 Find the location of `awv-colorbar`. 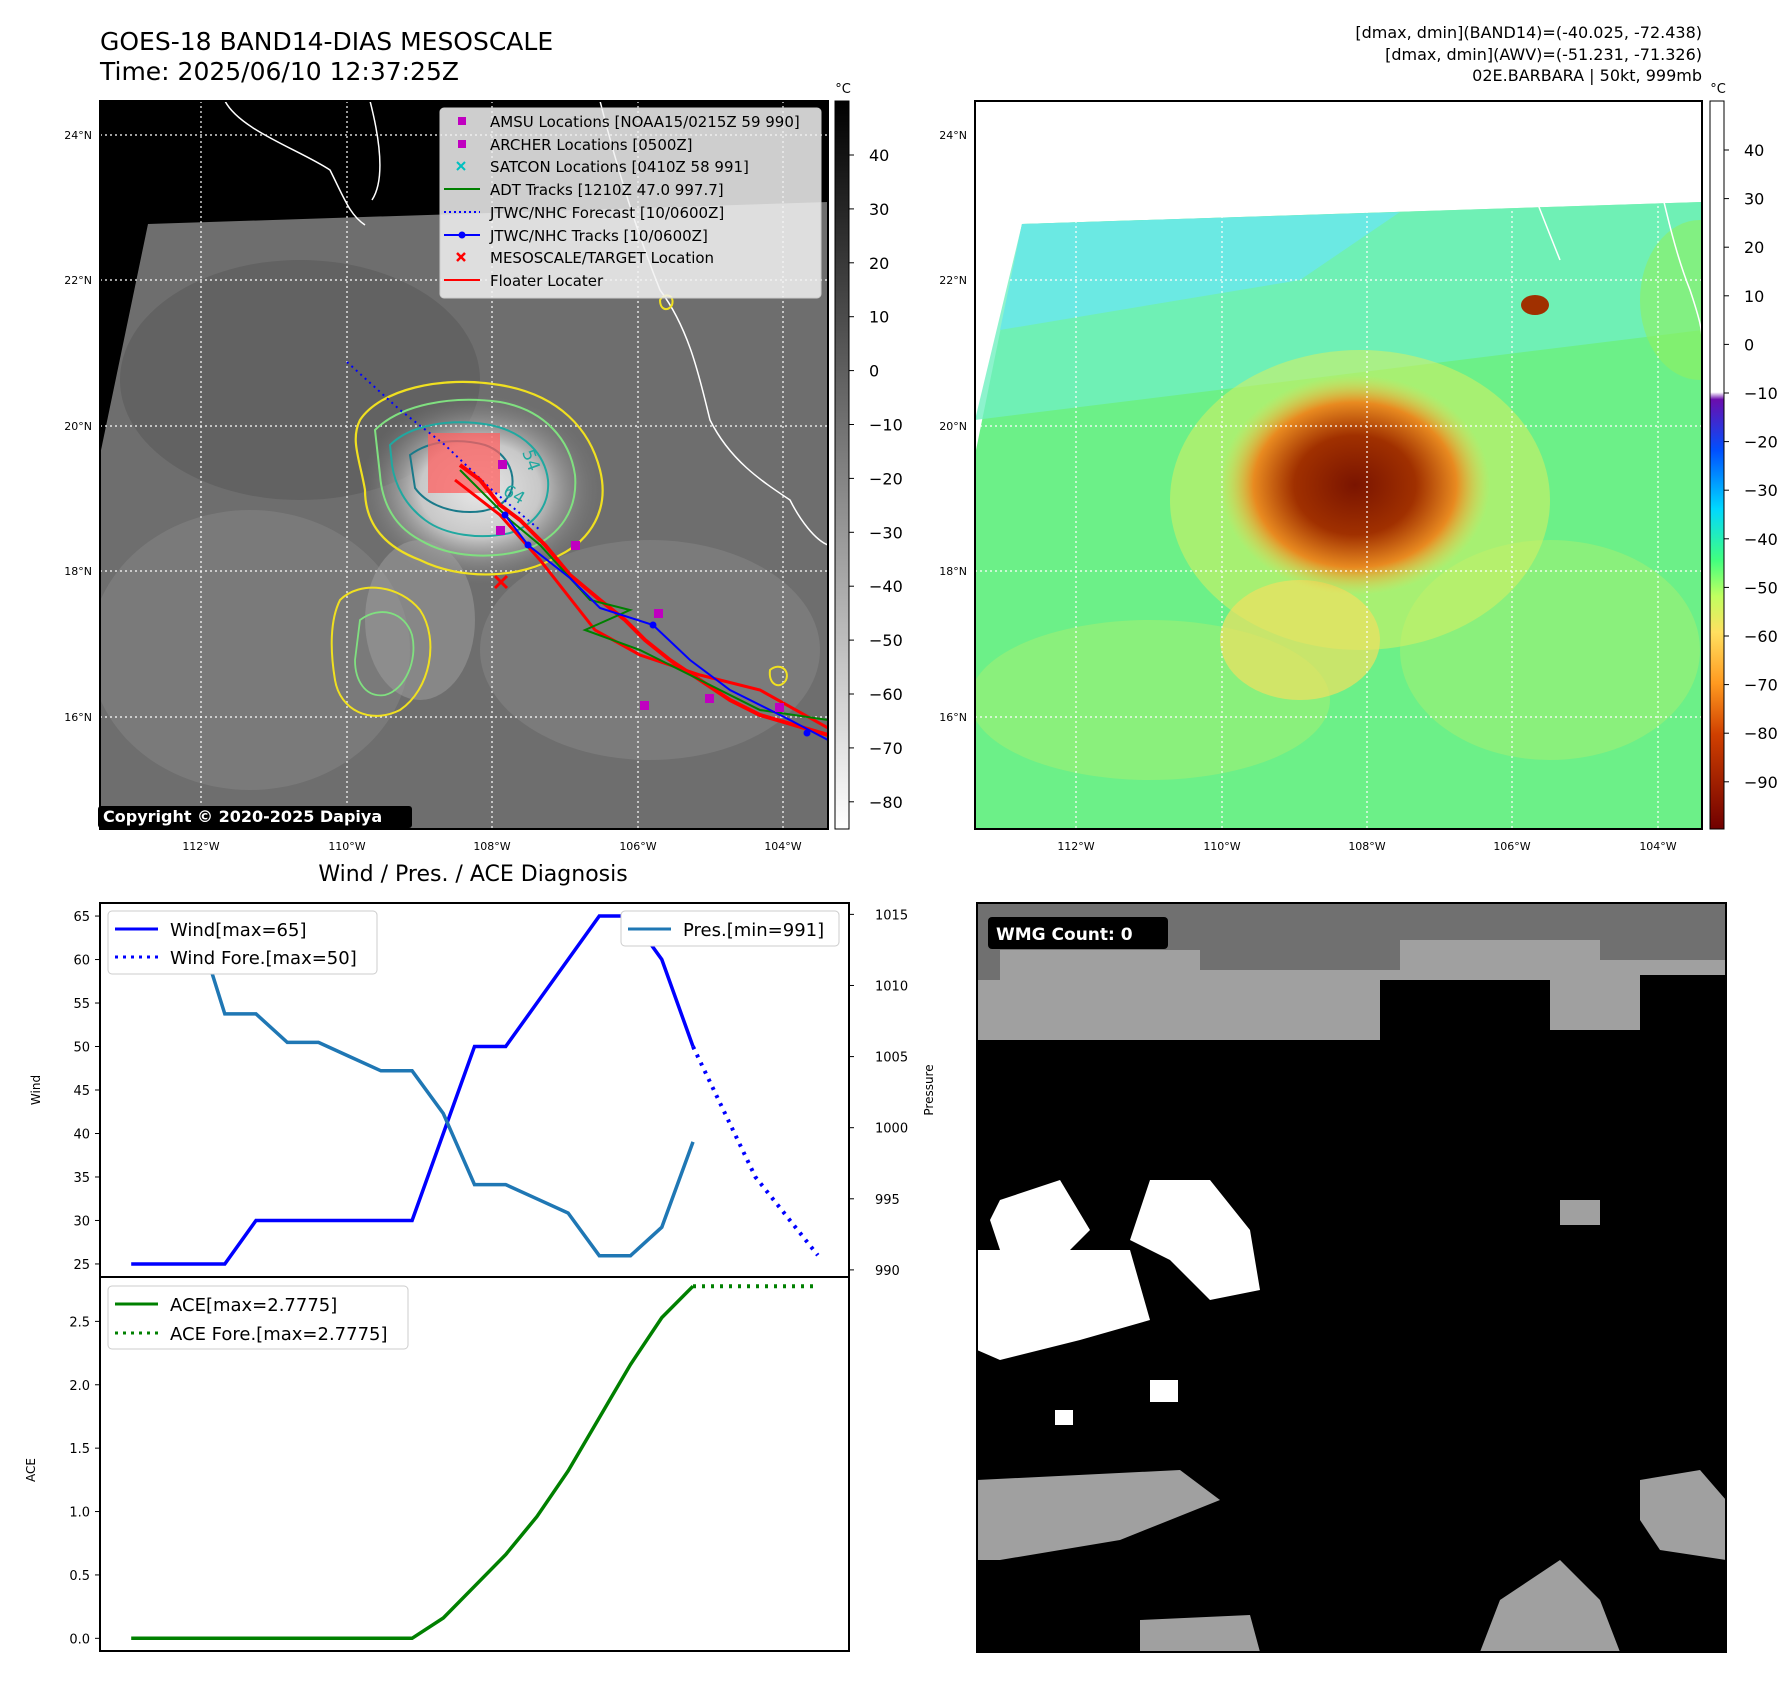

awv-colorbar is located at coordinates (1717, 465).